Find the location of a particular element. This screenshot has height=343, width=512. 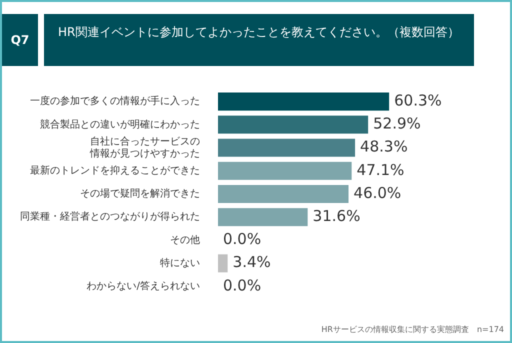

data-label: 47.1% is located at coordinates (380, 169).